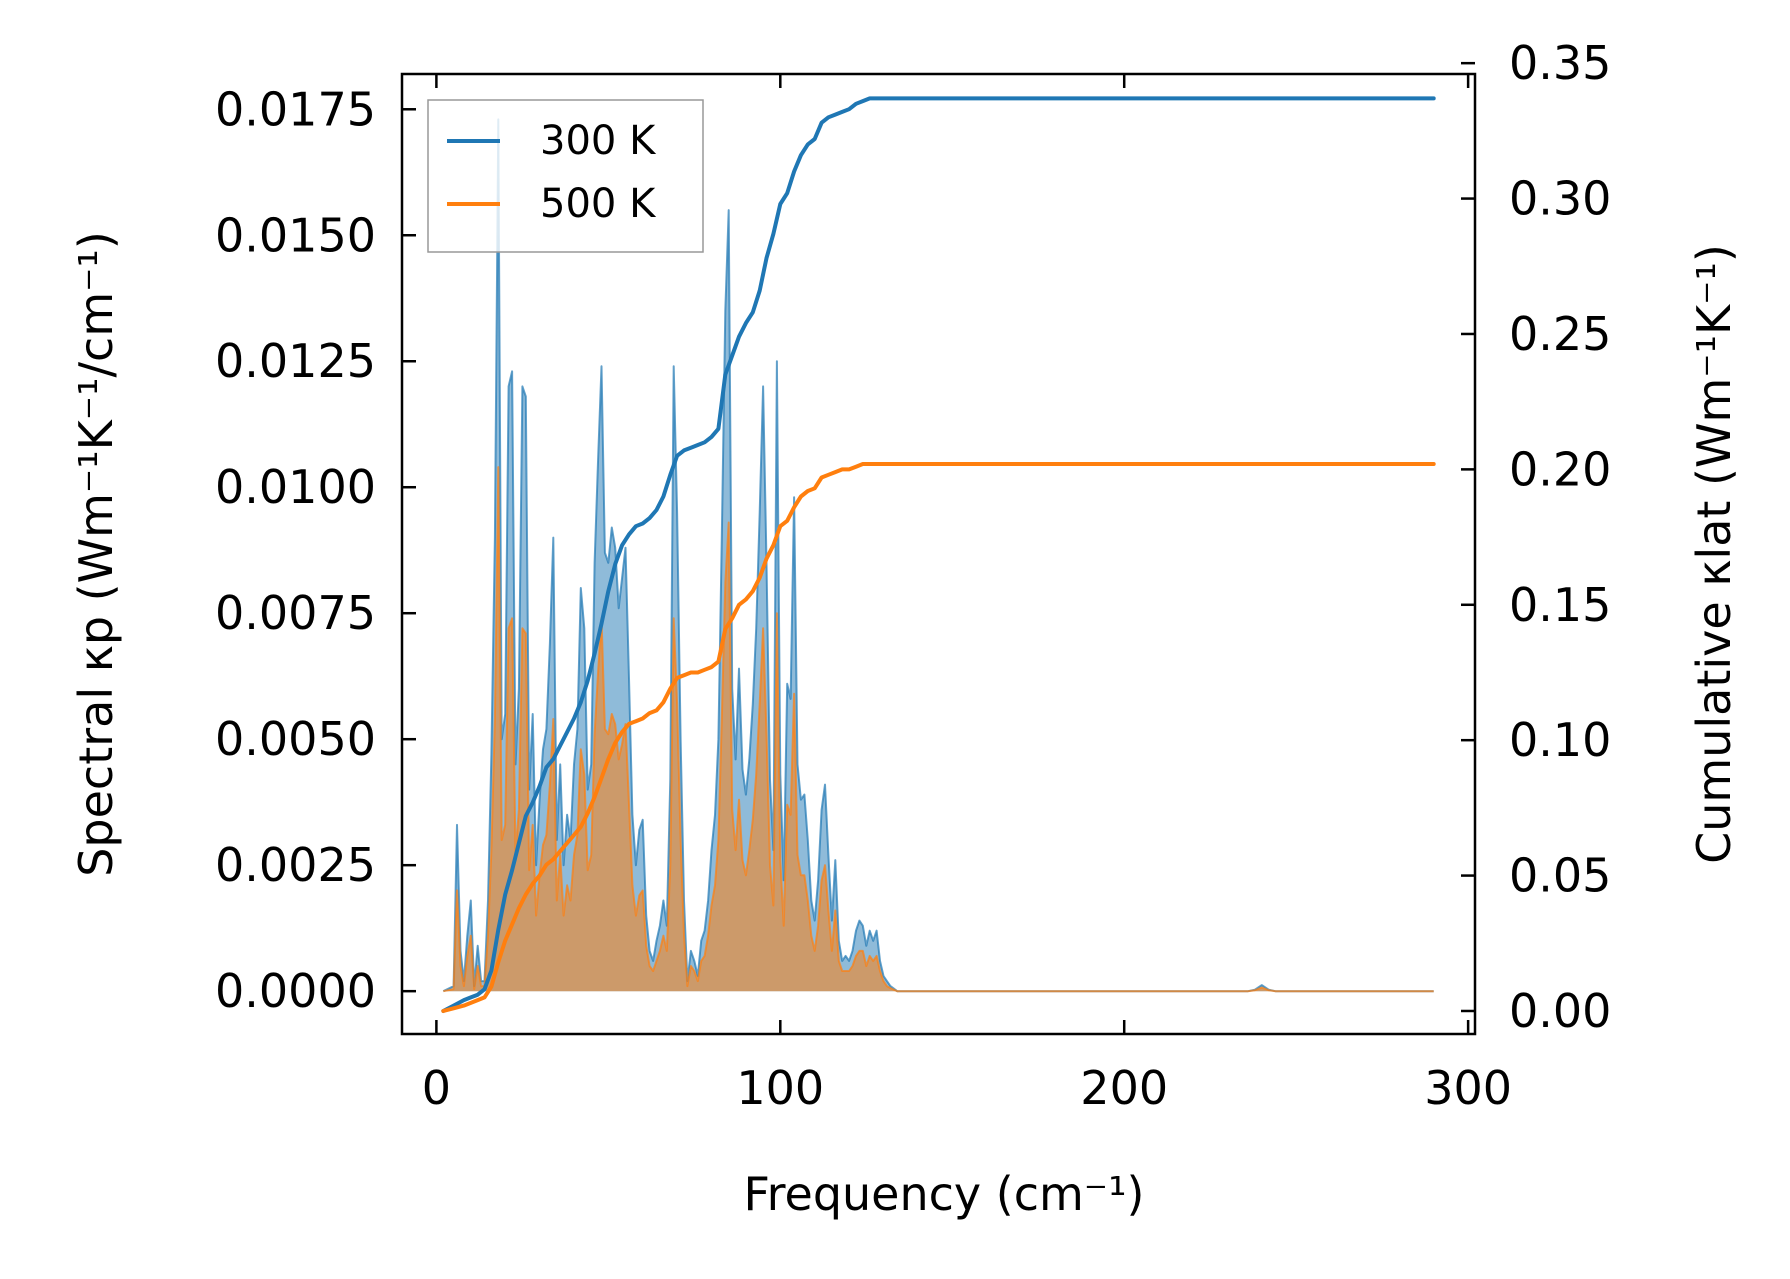  What do you see at coordinates (780, 1088) in the screenshot?
I see `x-tick-label: 100` at bounding box center [780, 1088].